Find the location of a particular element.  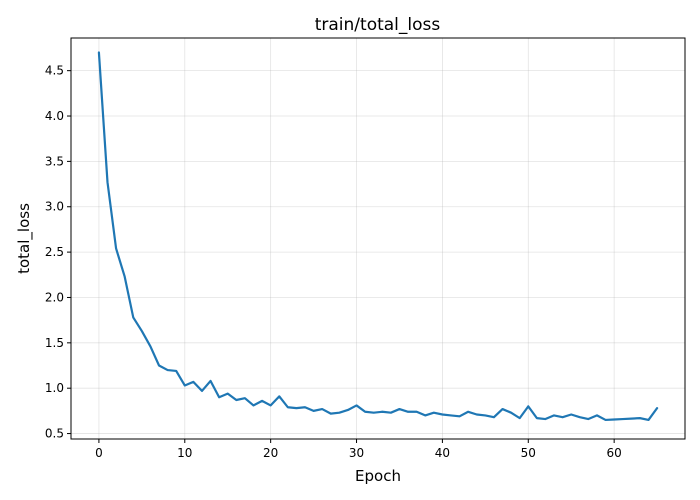

y-tick-label: 3.0 is located at coordinates (54, 207).